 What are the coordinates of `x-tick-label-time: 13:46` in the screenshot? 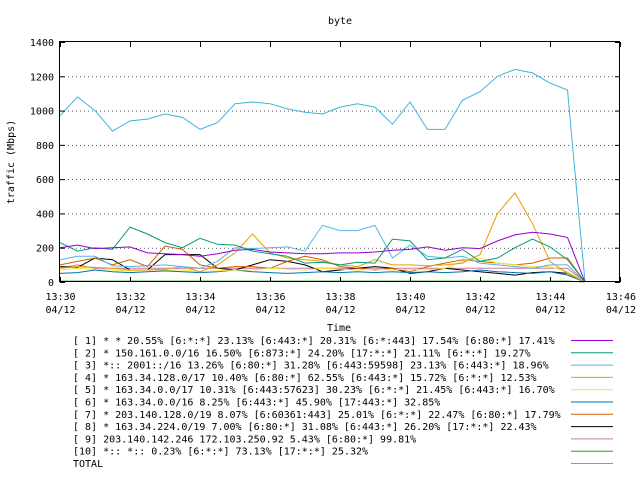 It's located at (621, 297).